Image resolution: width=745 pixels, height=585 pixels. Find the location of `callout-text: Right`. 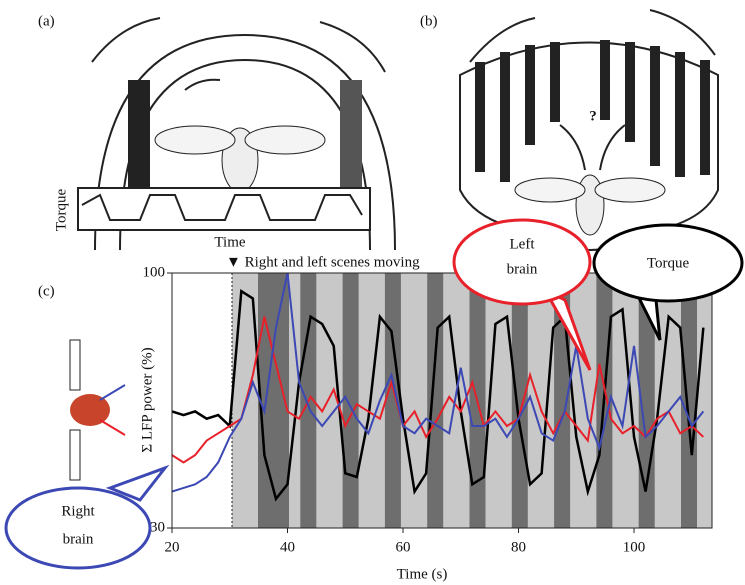

callout-text: Right is located at coordinates (78, 511).